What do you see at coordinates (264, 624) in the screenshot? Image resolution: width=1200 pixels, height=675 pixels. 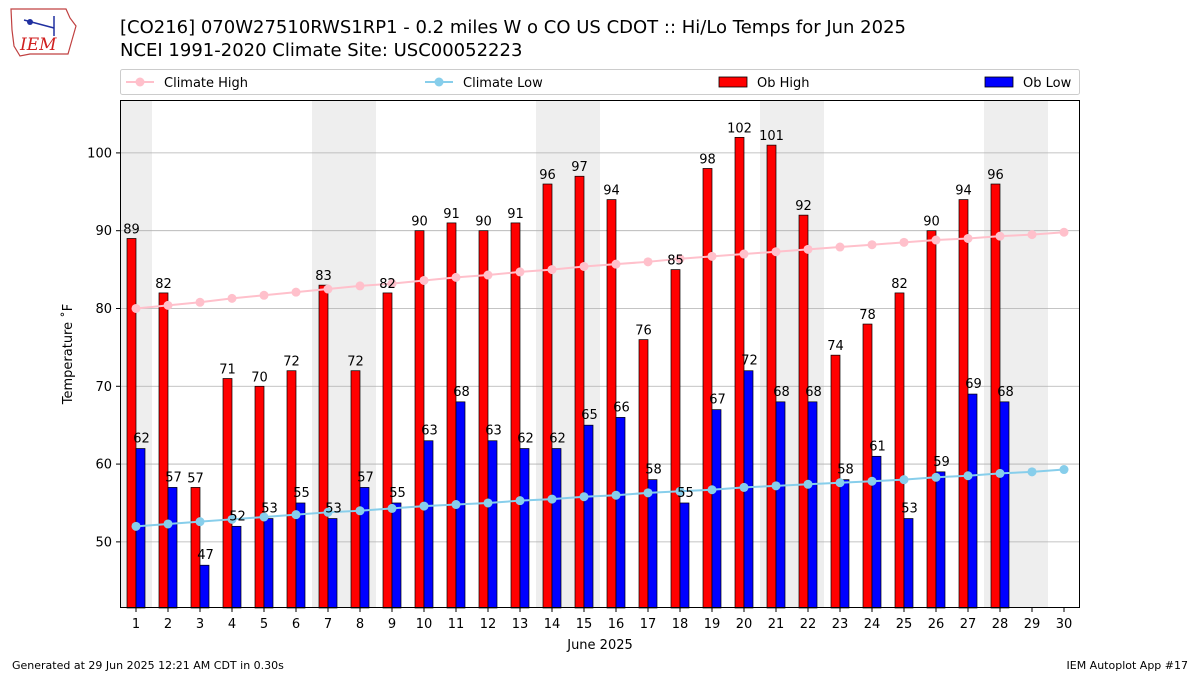 I see `x-tick-label: 5` at bounding box center [264, 624].